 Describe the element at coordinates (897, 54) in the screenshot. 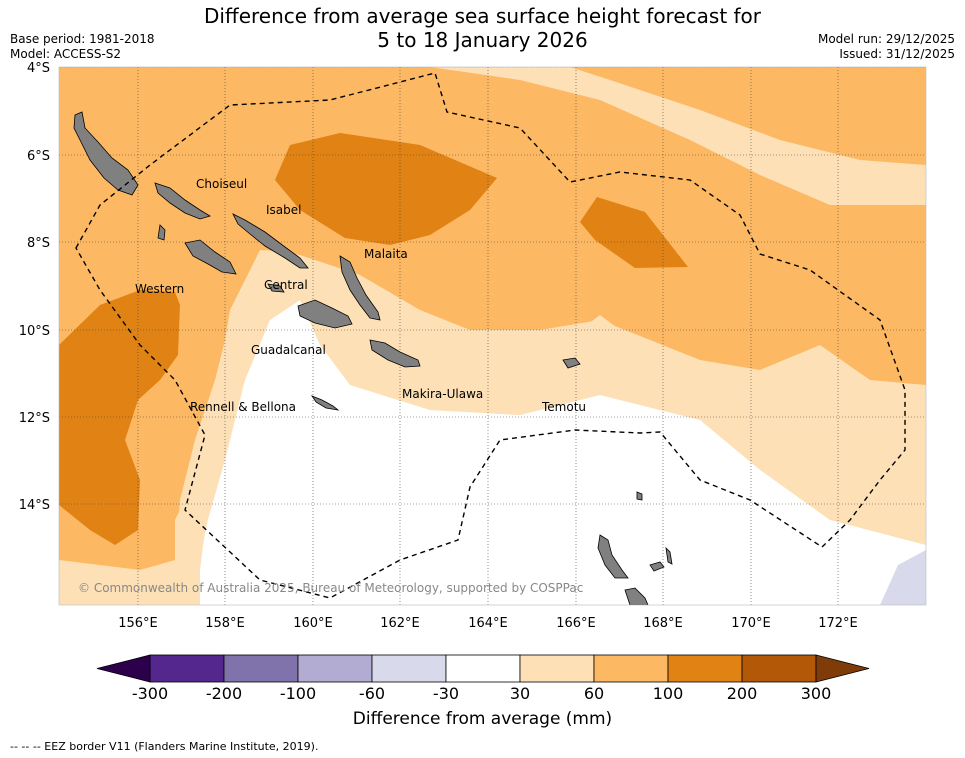

I see `issued-date: Issued: 31/12/2025` at that location.